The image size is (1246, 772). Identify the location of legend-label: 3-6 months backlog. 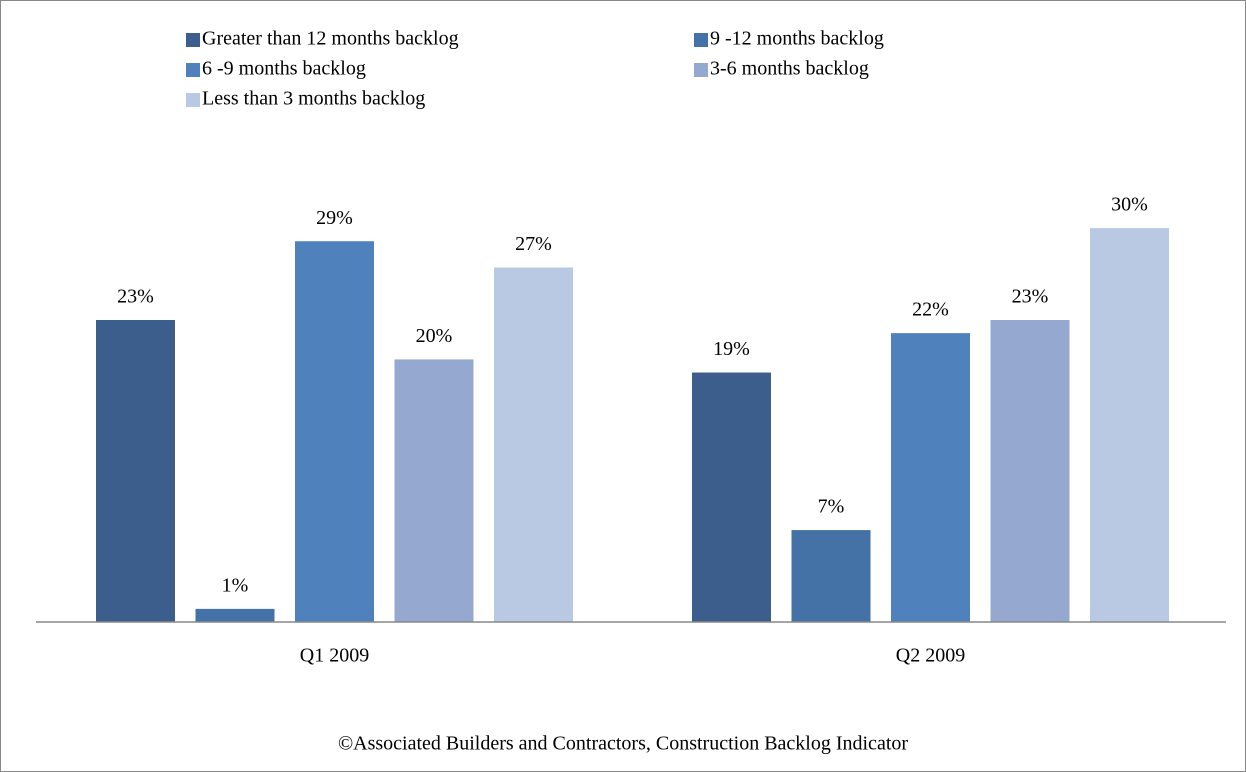
(789, 69).